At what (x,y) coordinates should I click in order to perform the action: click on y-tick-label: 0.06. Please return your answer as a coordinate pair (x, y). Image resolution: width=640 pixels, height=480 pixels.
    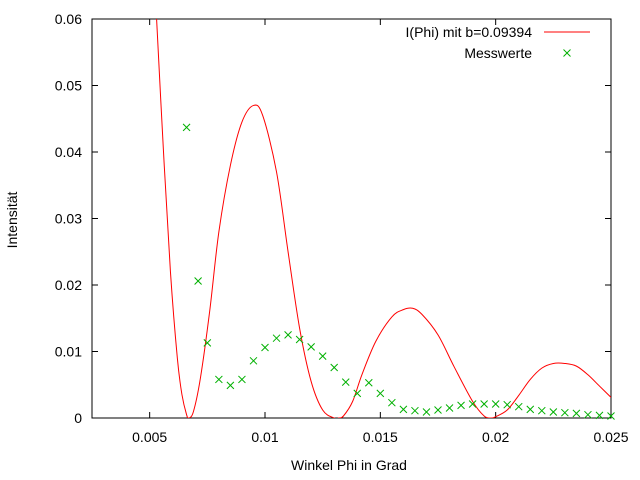
    Looking at the image, I should click on (68, 19).